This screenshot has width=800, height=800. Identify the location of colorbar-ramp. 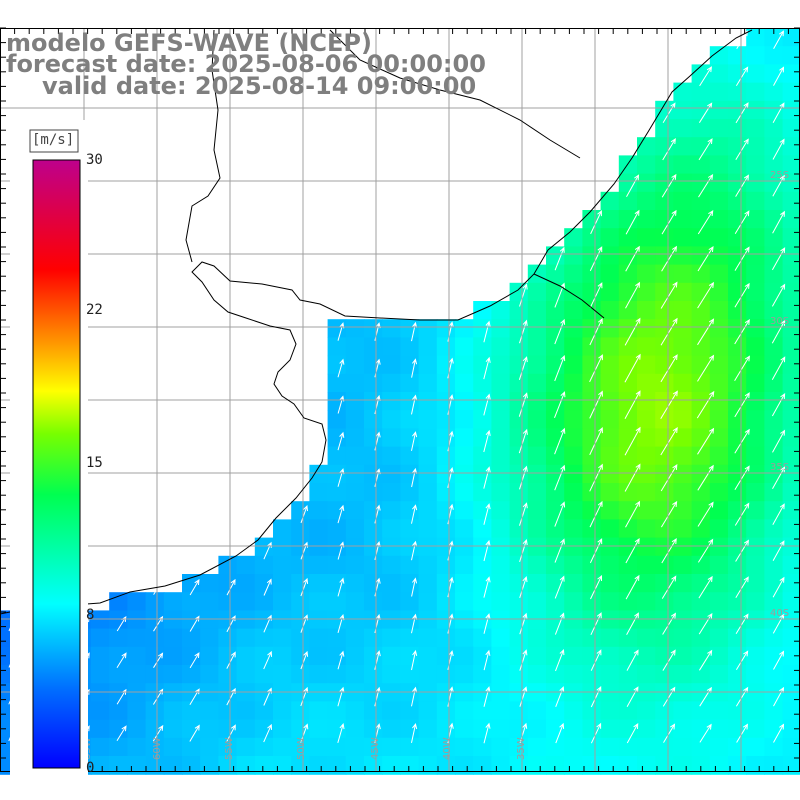
(56, 464).